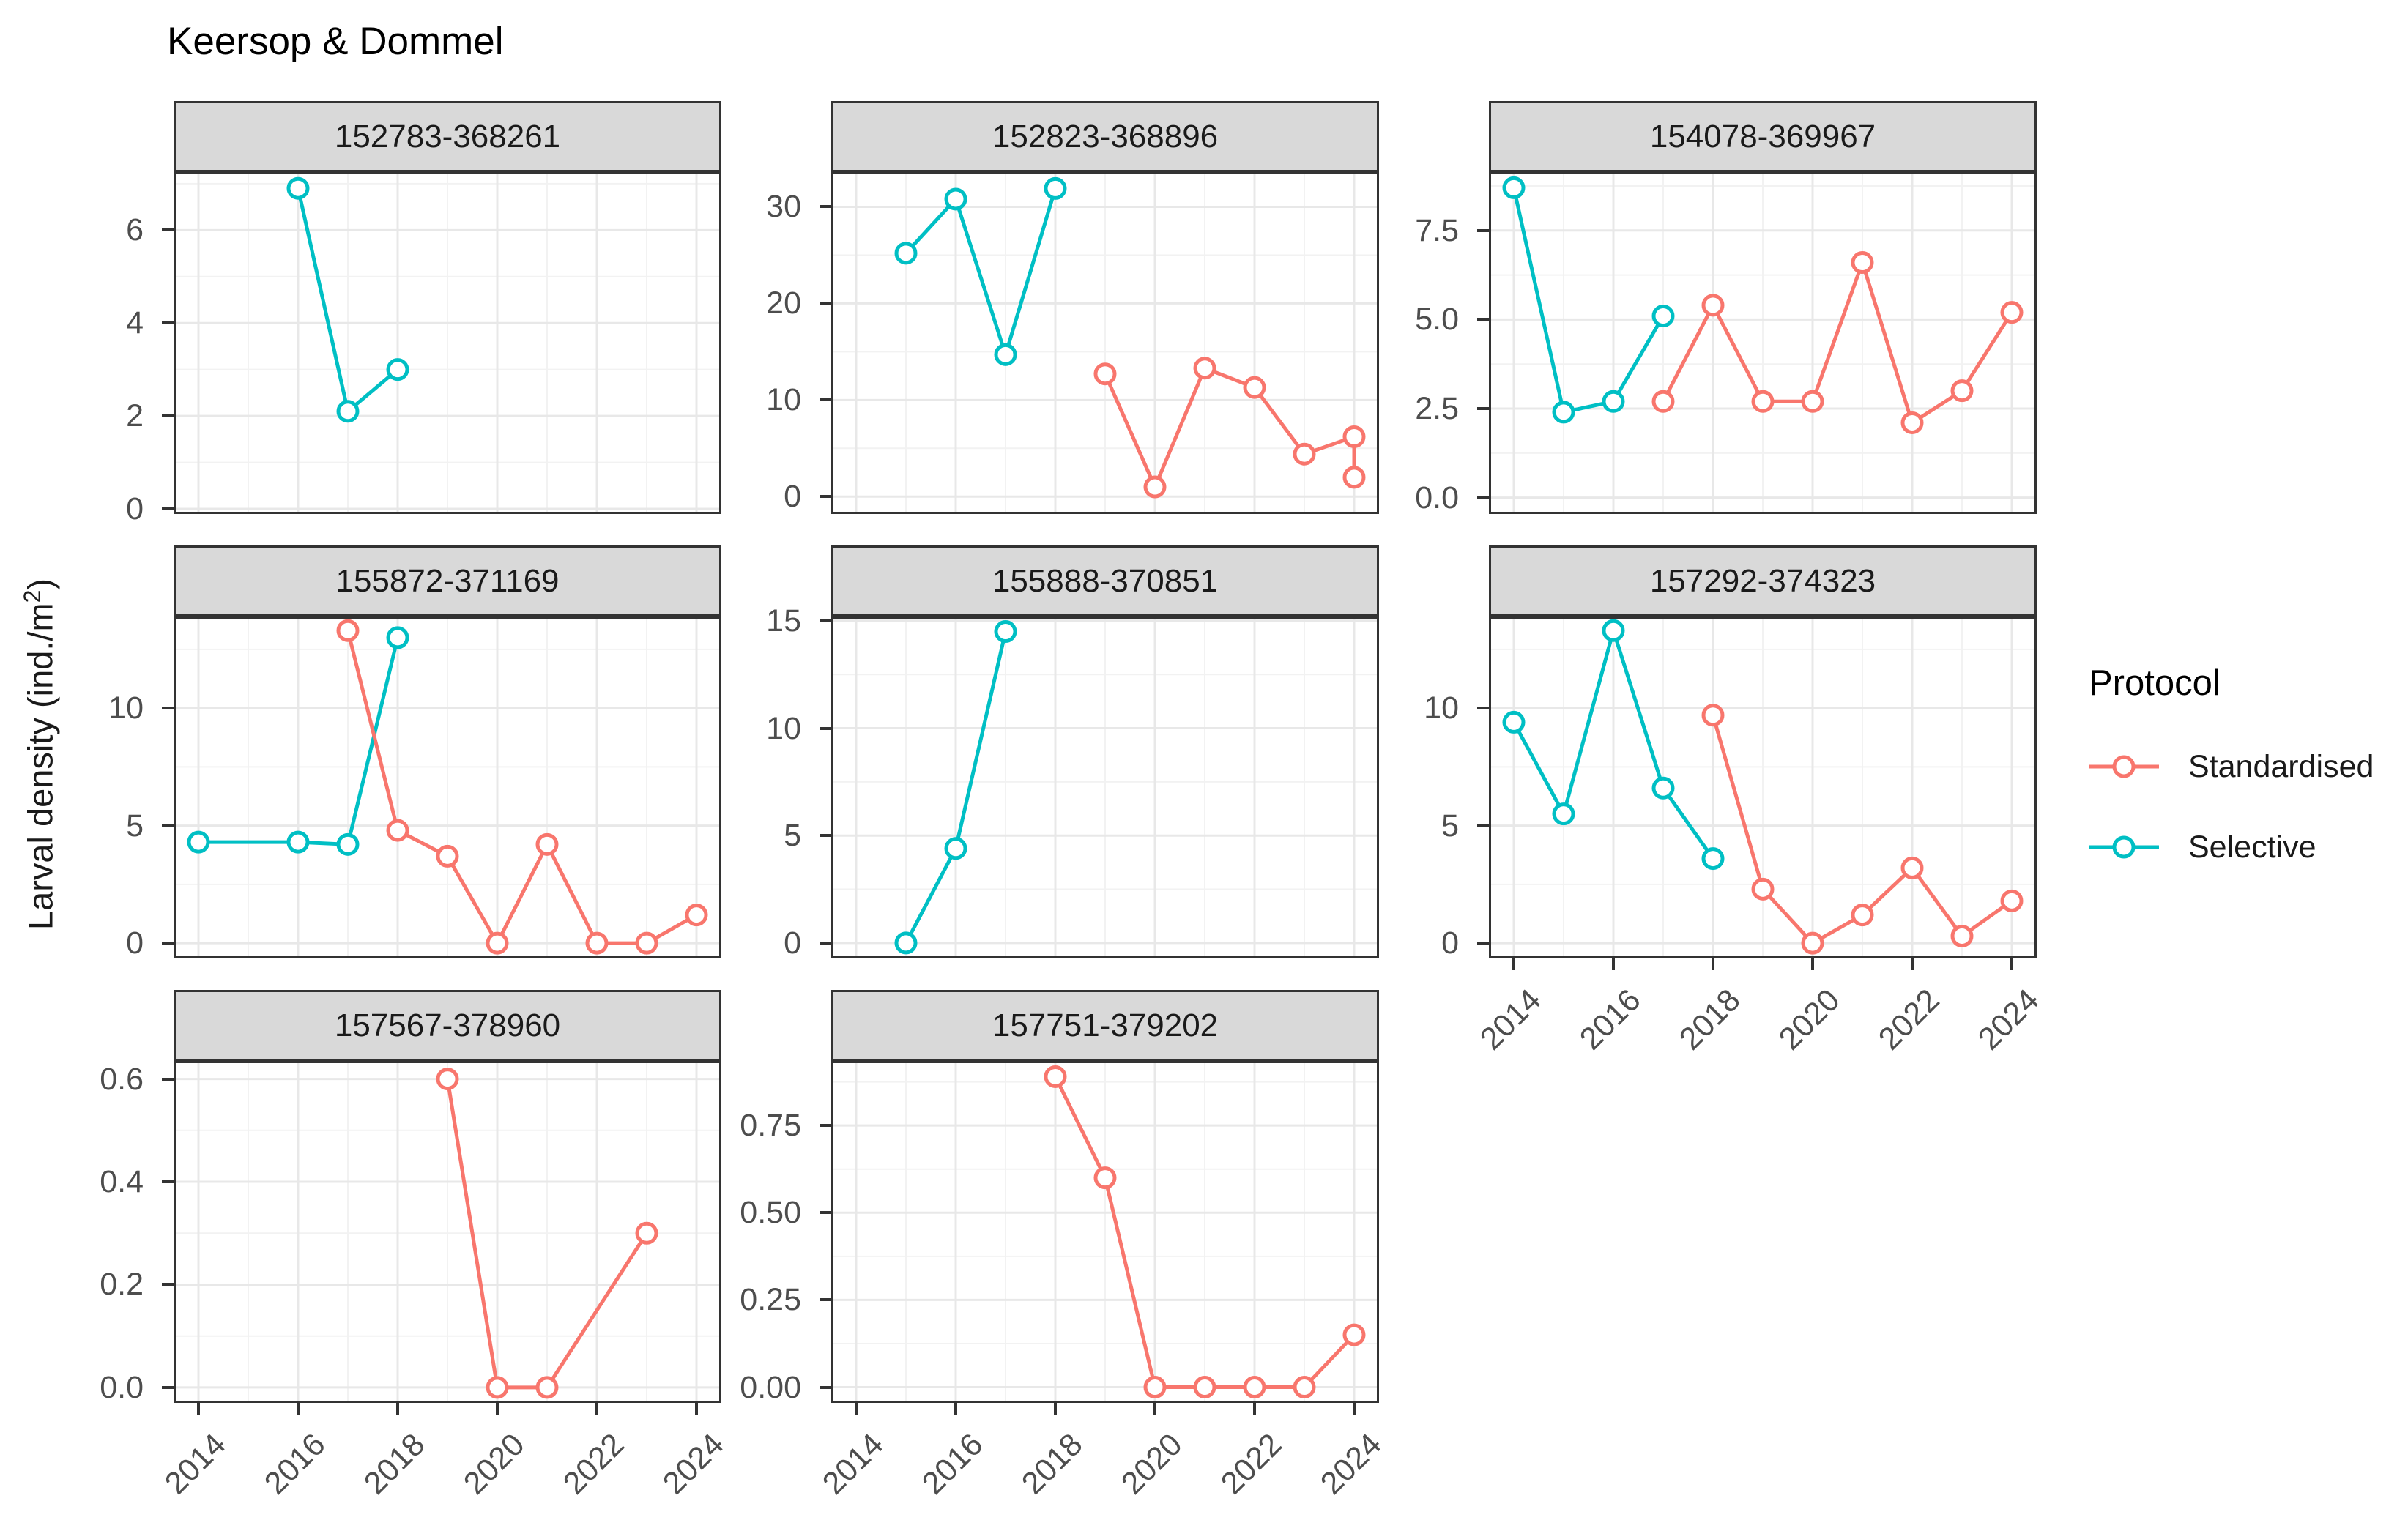 Image resolution: width=2408 pixels, height=1531 pixels. Describe the element at coordinates (1763, 136) in the screenshot. I see `facet-strip: 154078-369967` at that location.